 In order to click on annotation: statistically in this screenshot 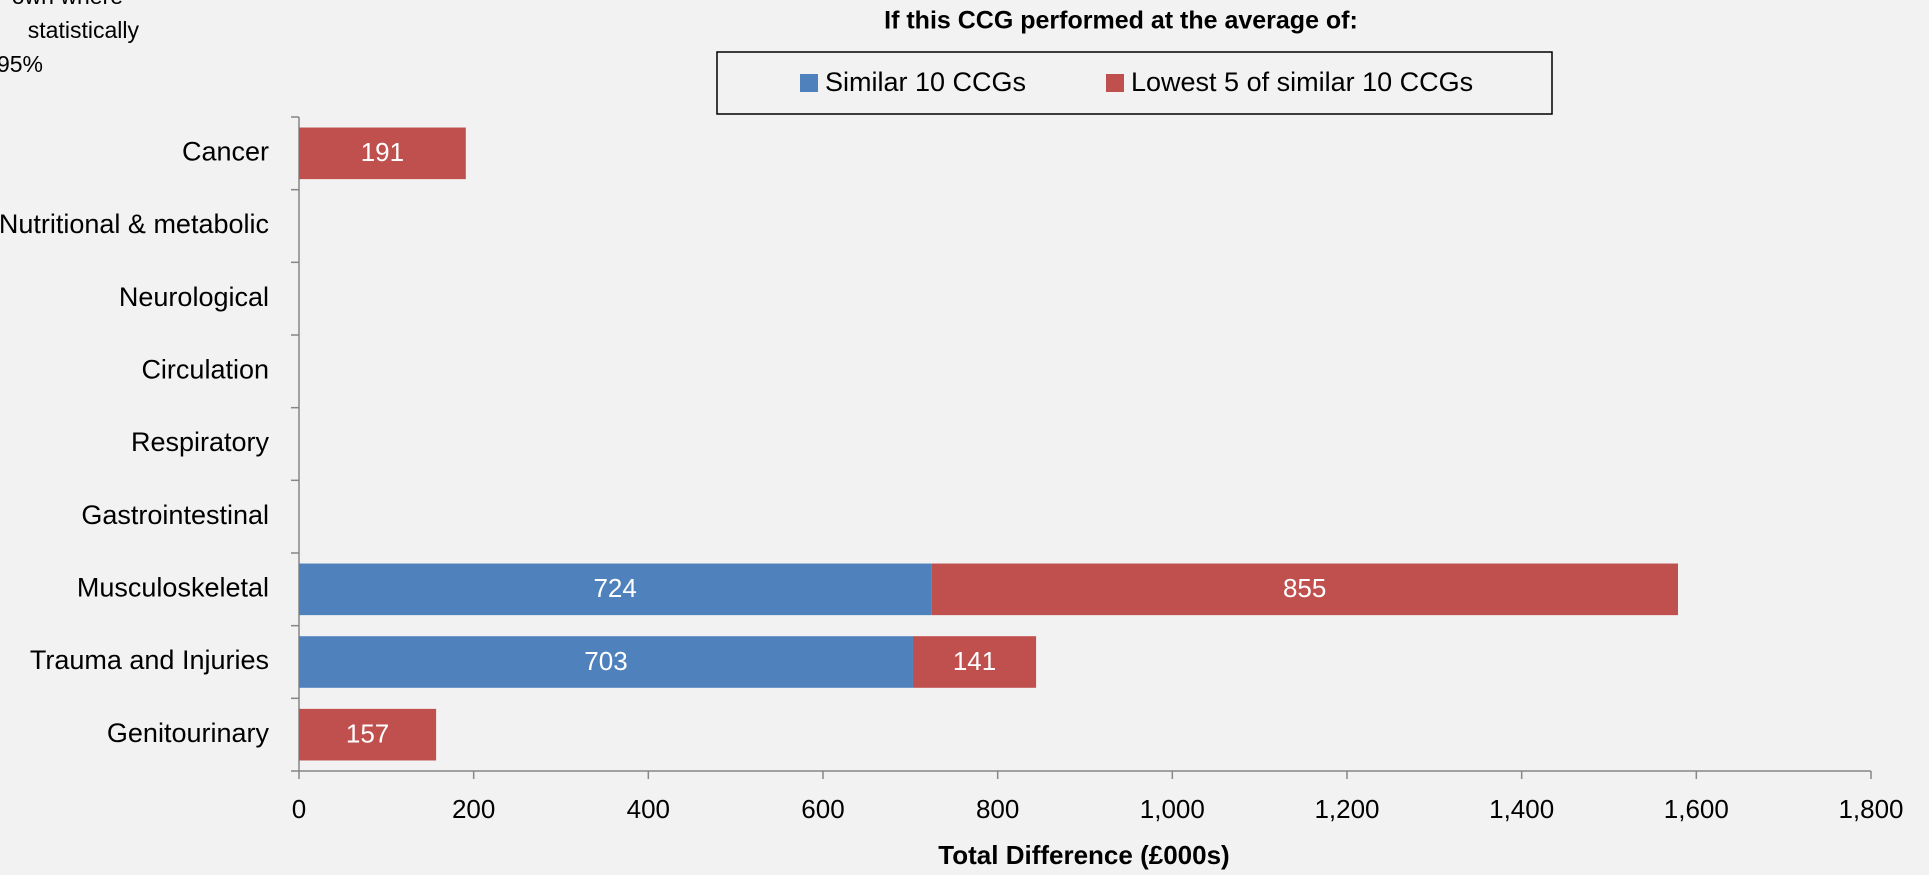, I will do `click(84, 30)`.